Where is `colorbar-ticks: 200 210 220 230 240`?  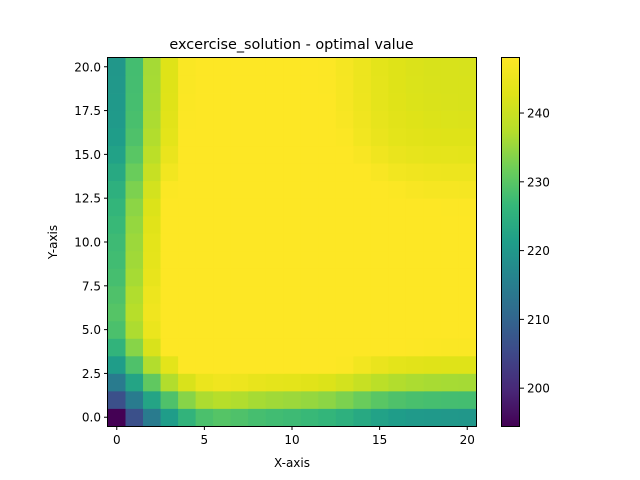
colorbar-ticks: 200 210 220 230 240 is located at coordinates (535, 251).